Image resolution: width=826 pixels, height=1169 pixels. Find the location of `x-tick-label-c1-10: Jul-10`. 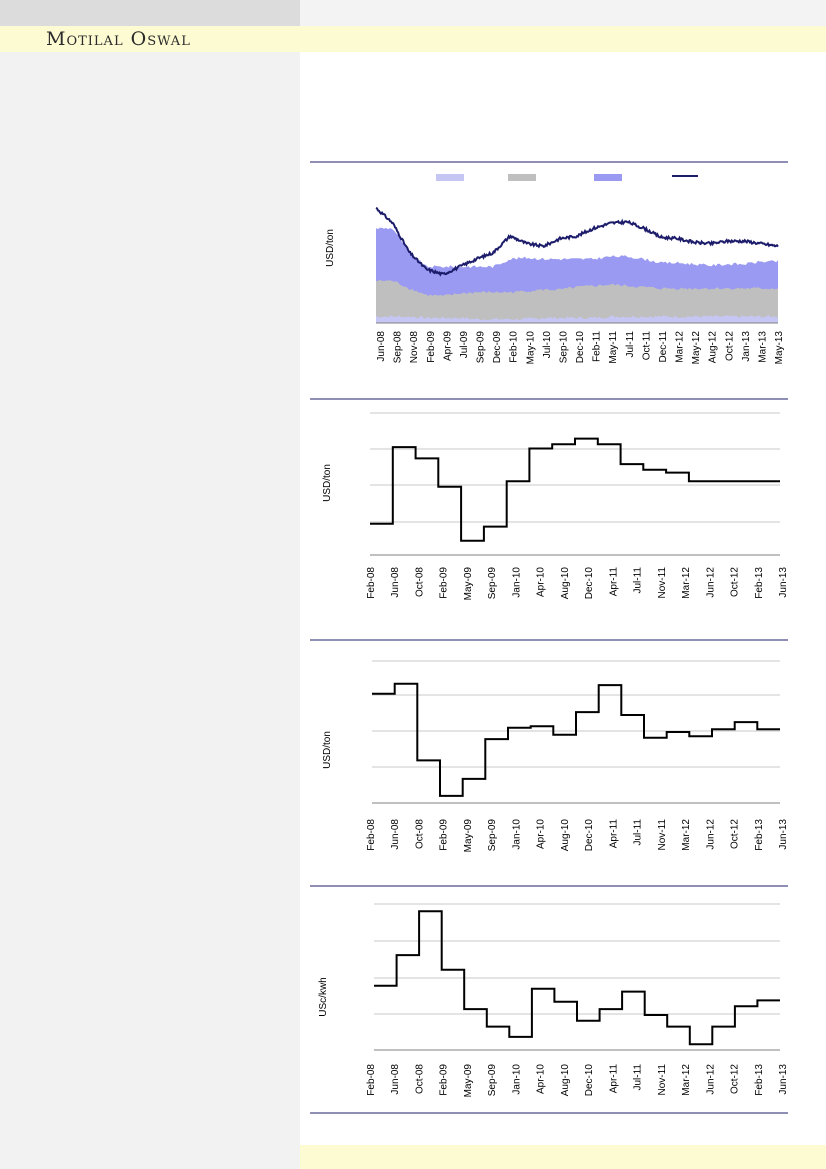

x-tick-label-c1-10: Jul-10 is located at coordinates (547, 345).